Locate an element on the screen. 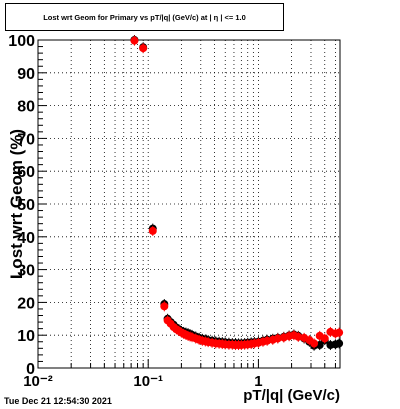 Image resolution: width=400 pixels, height=409 pixels. x-tick-label: 10⁻² is located at coordinates (38, 381).